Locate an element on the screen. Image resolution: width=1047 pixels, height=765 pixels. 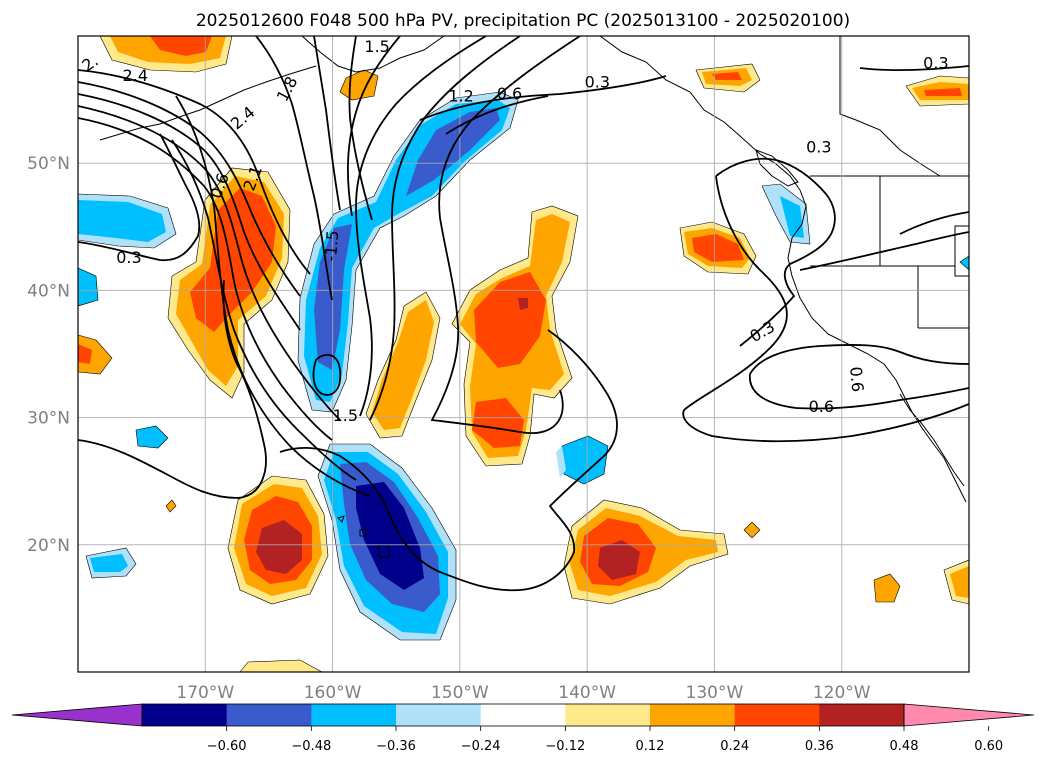
pv-contour-0p3-loop is located at coordinates (327, 375).